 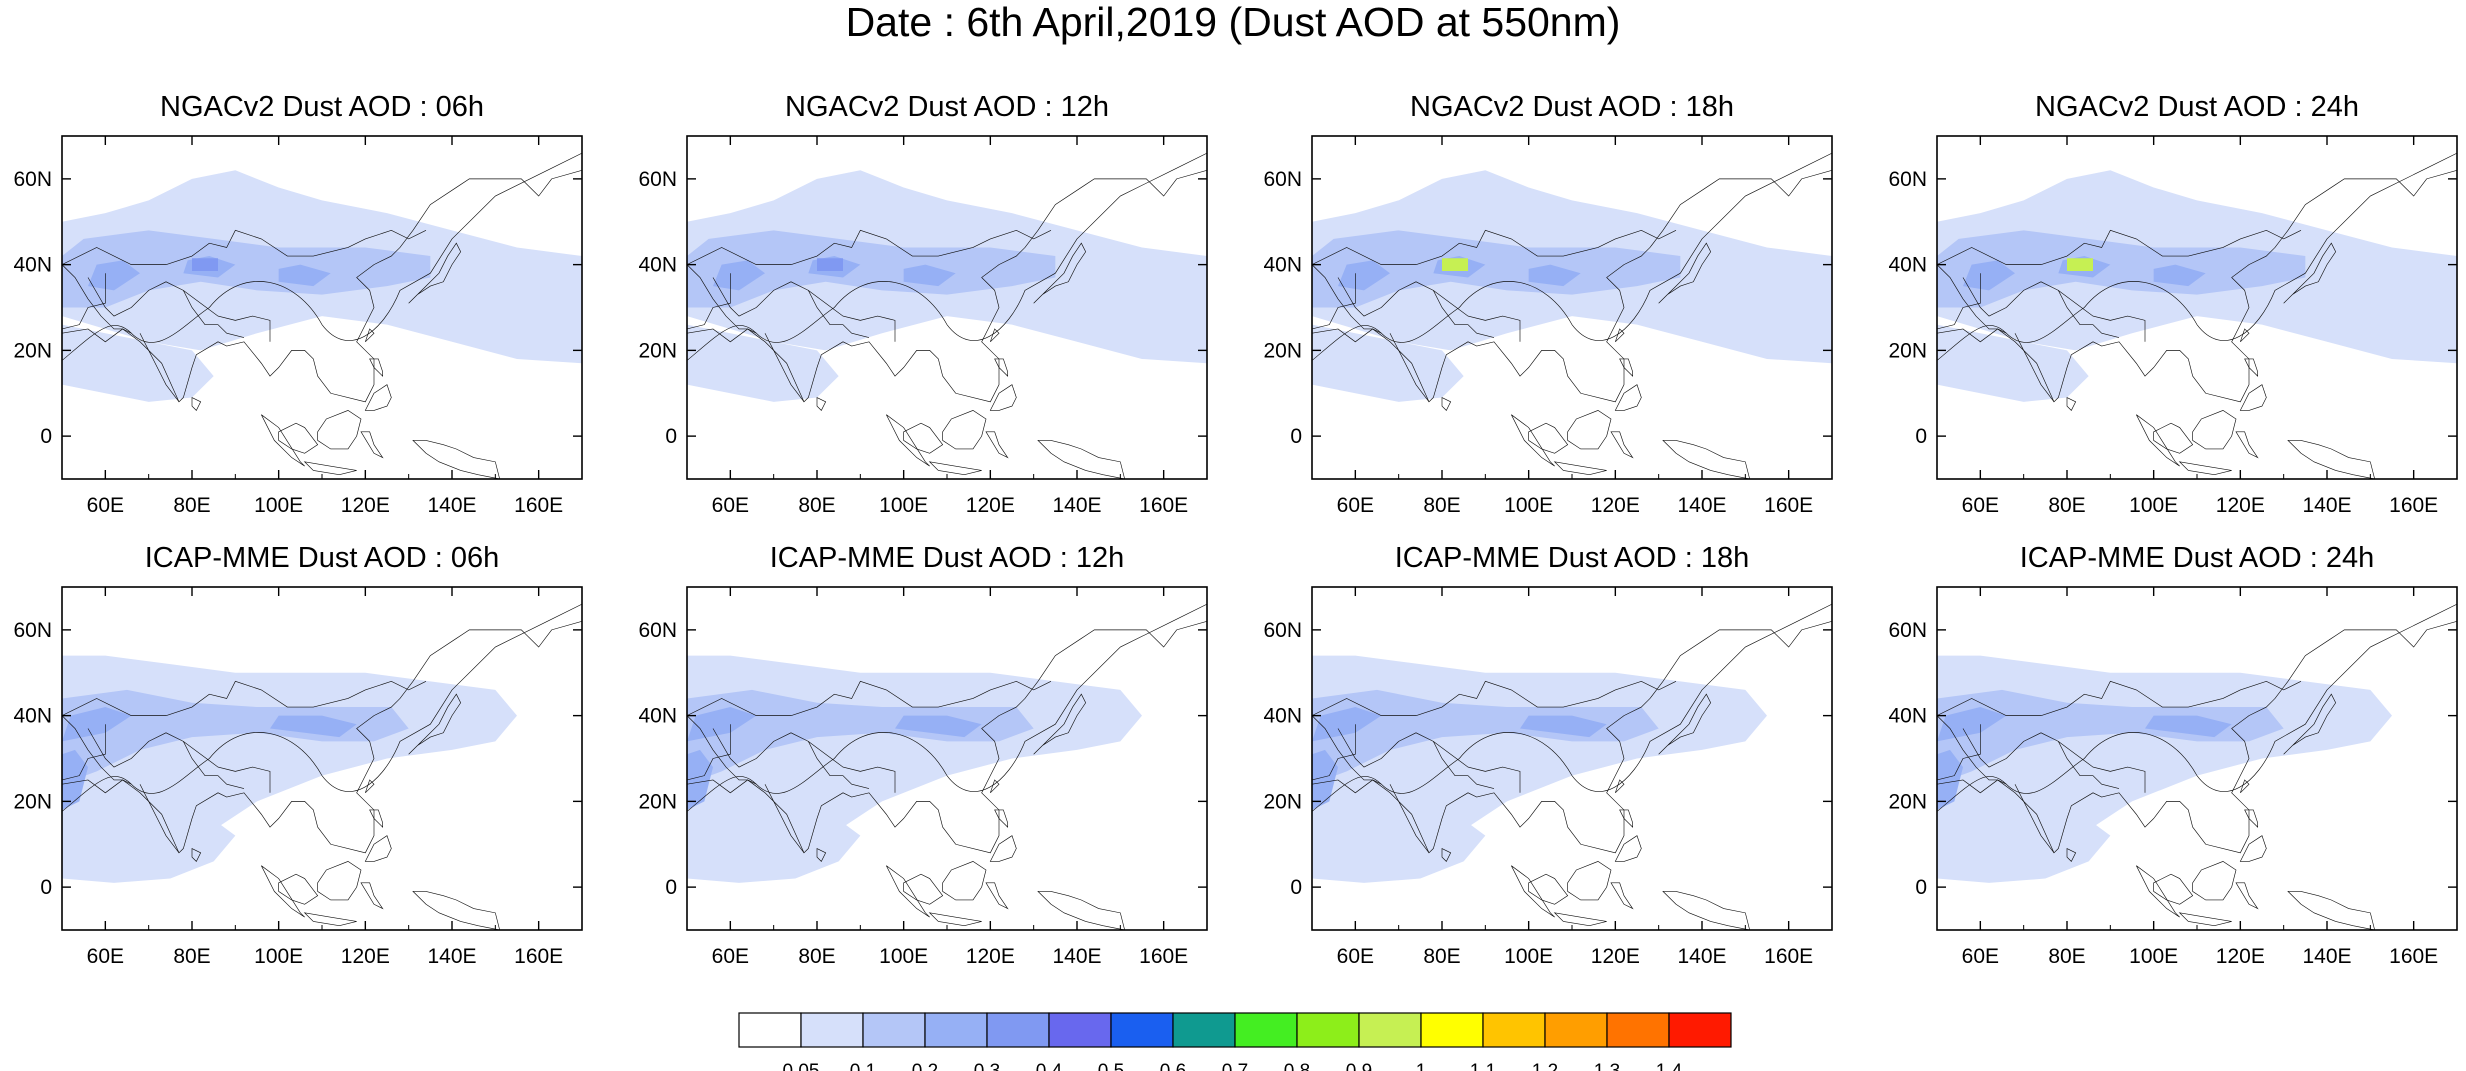 I want to click on colorbar-label: 1.4, so click(x=1669, y=1066).